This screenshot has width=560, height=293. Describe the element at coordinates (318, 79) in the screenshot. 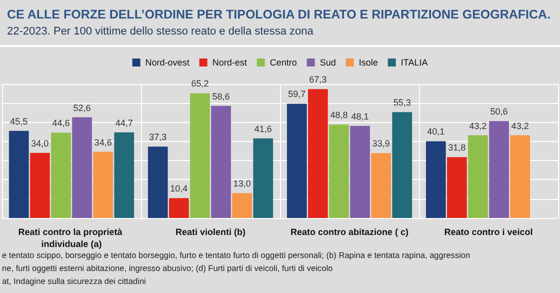

I see `data-label: 67,3` at that location.